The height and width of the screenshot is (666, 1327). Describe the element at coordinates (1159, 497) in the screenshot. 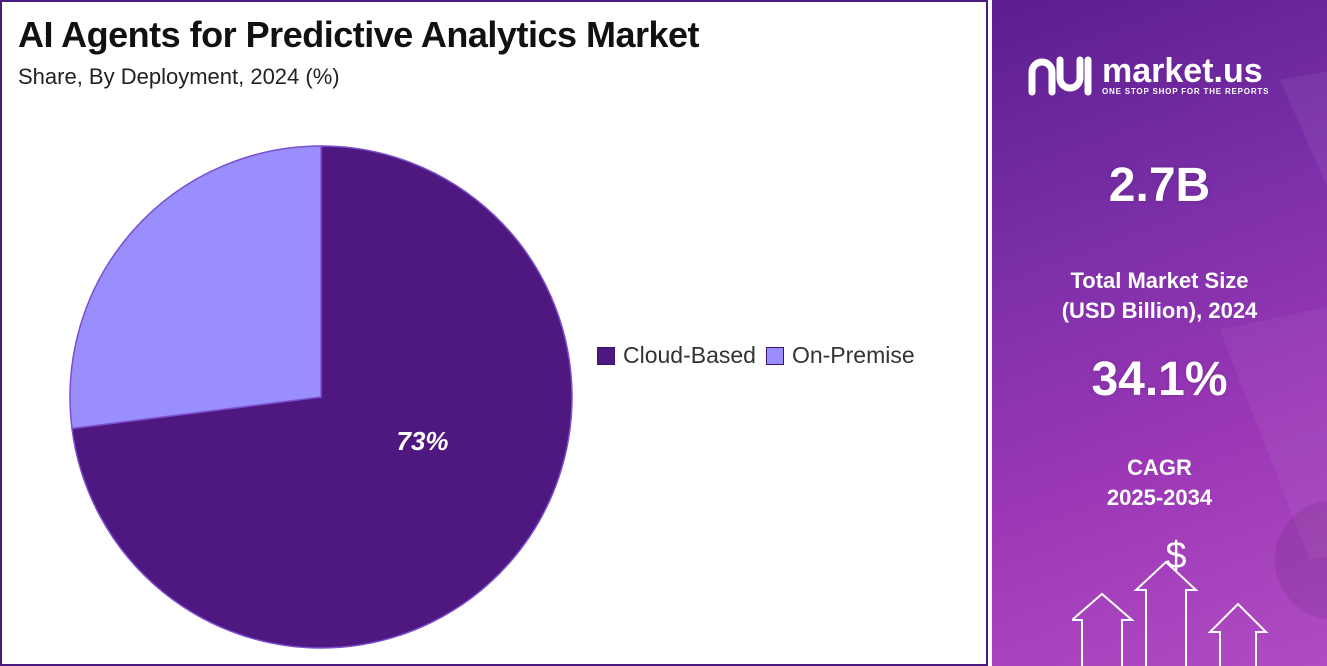

I see `cagr-label-line2: 2025-2034` at that location.